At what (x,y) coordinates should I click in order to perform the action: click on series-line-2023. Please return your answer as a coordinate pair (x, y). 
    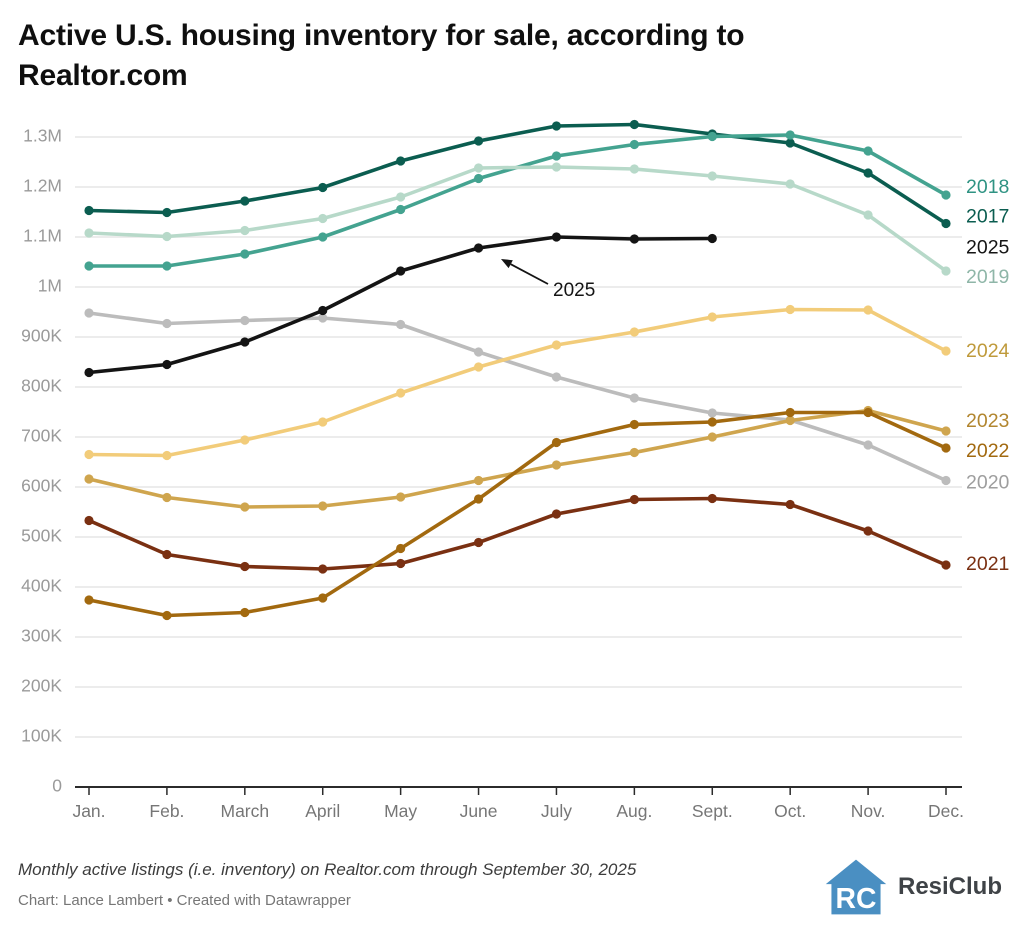
    Looking at the image, I should click on (517, 458).